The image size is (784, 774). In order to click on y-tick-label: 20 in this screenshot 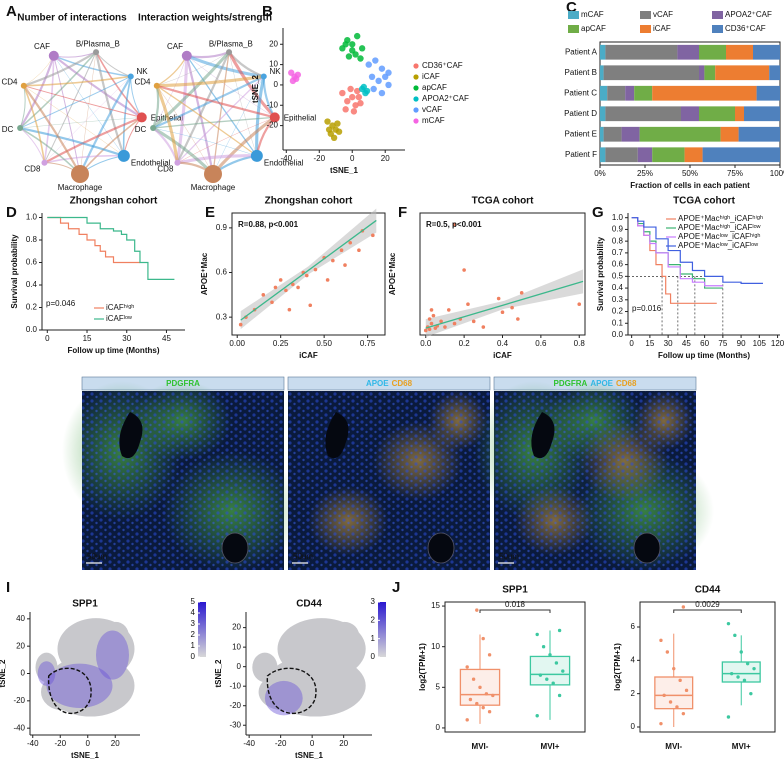, I will do `click(236, 627)`.